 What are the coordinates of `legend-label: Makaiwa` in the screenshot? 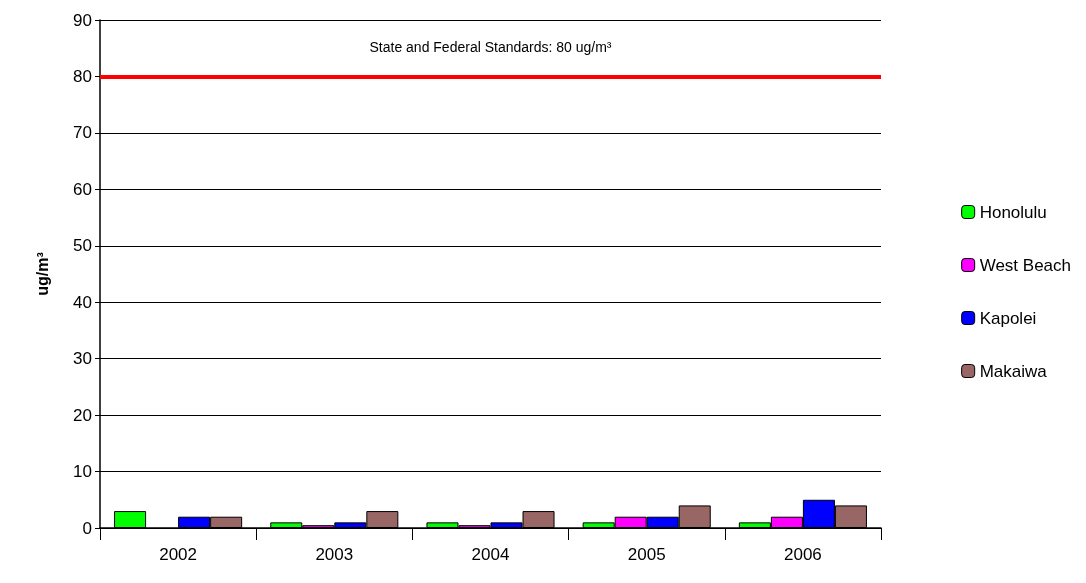 It's located at (1013, 371).